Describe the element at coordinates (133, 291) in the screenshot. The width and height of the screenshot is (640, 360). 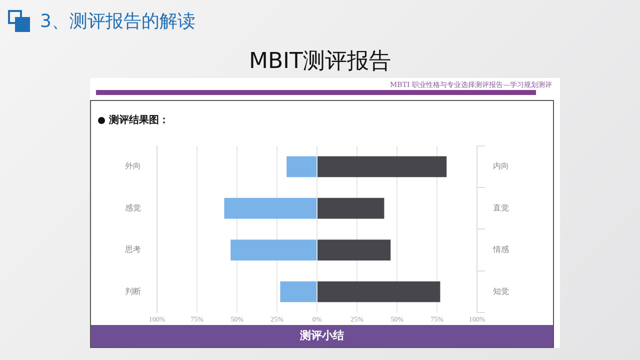
I see `y-tick-label: 判断` at that location.